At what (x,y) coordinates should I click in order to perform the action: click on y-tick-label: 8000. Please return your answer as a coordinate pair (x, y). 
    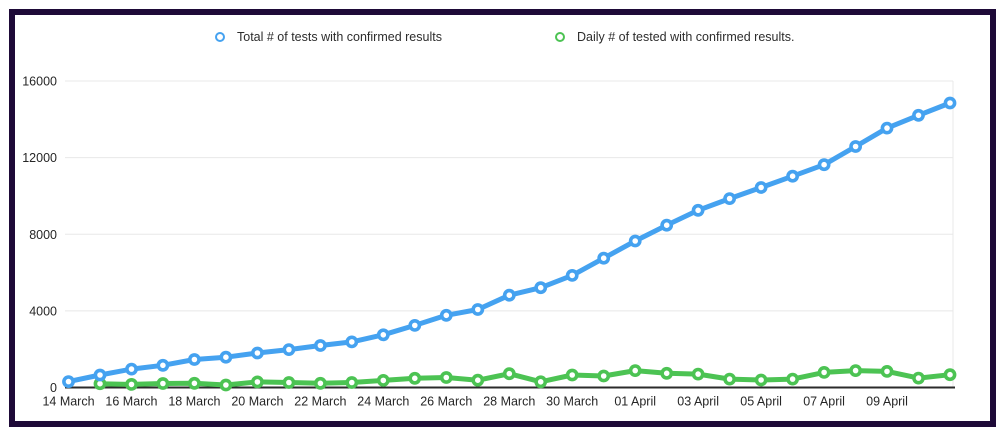
    Looking at the image, I should click on (43, 235).